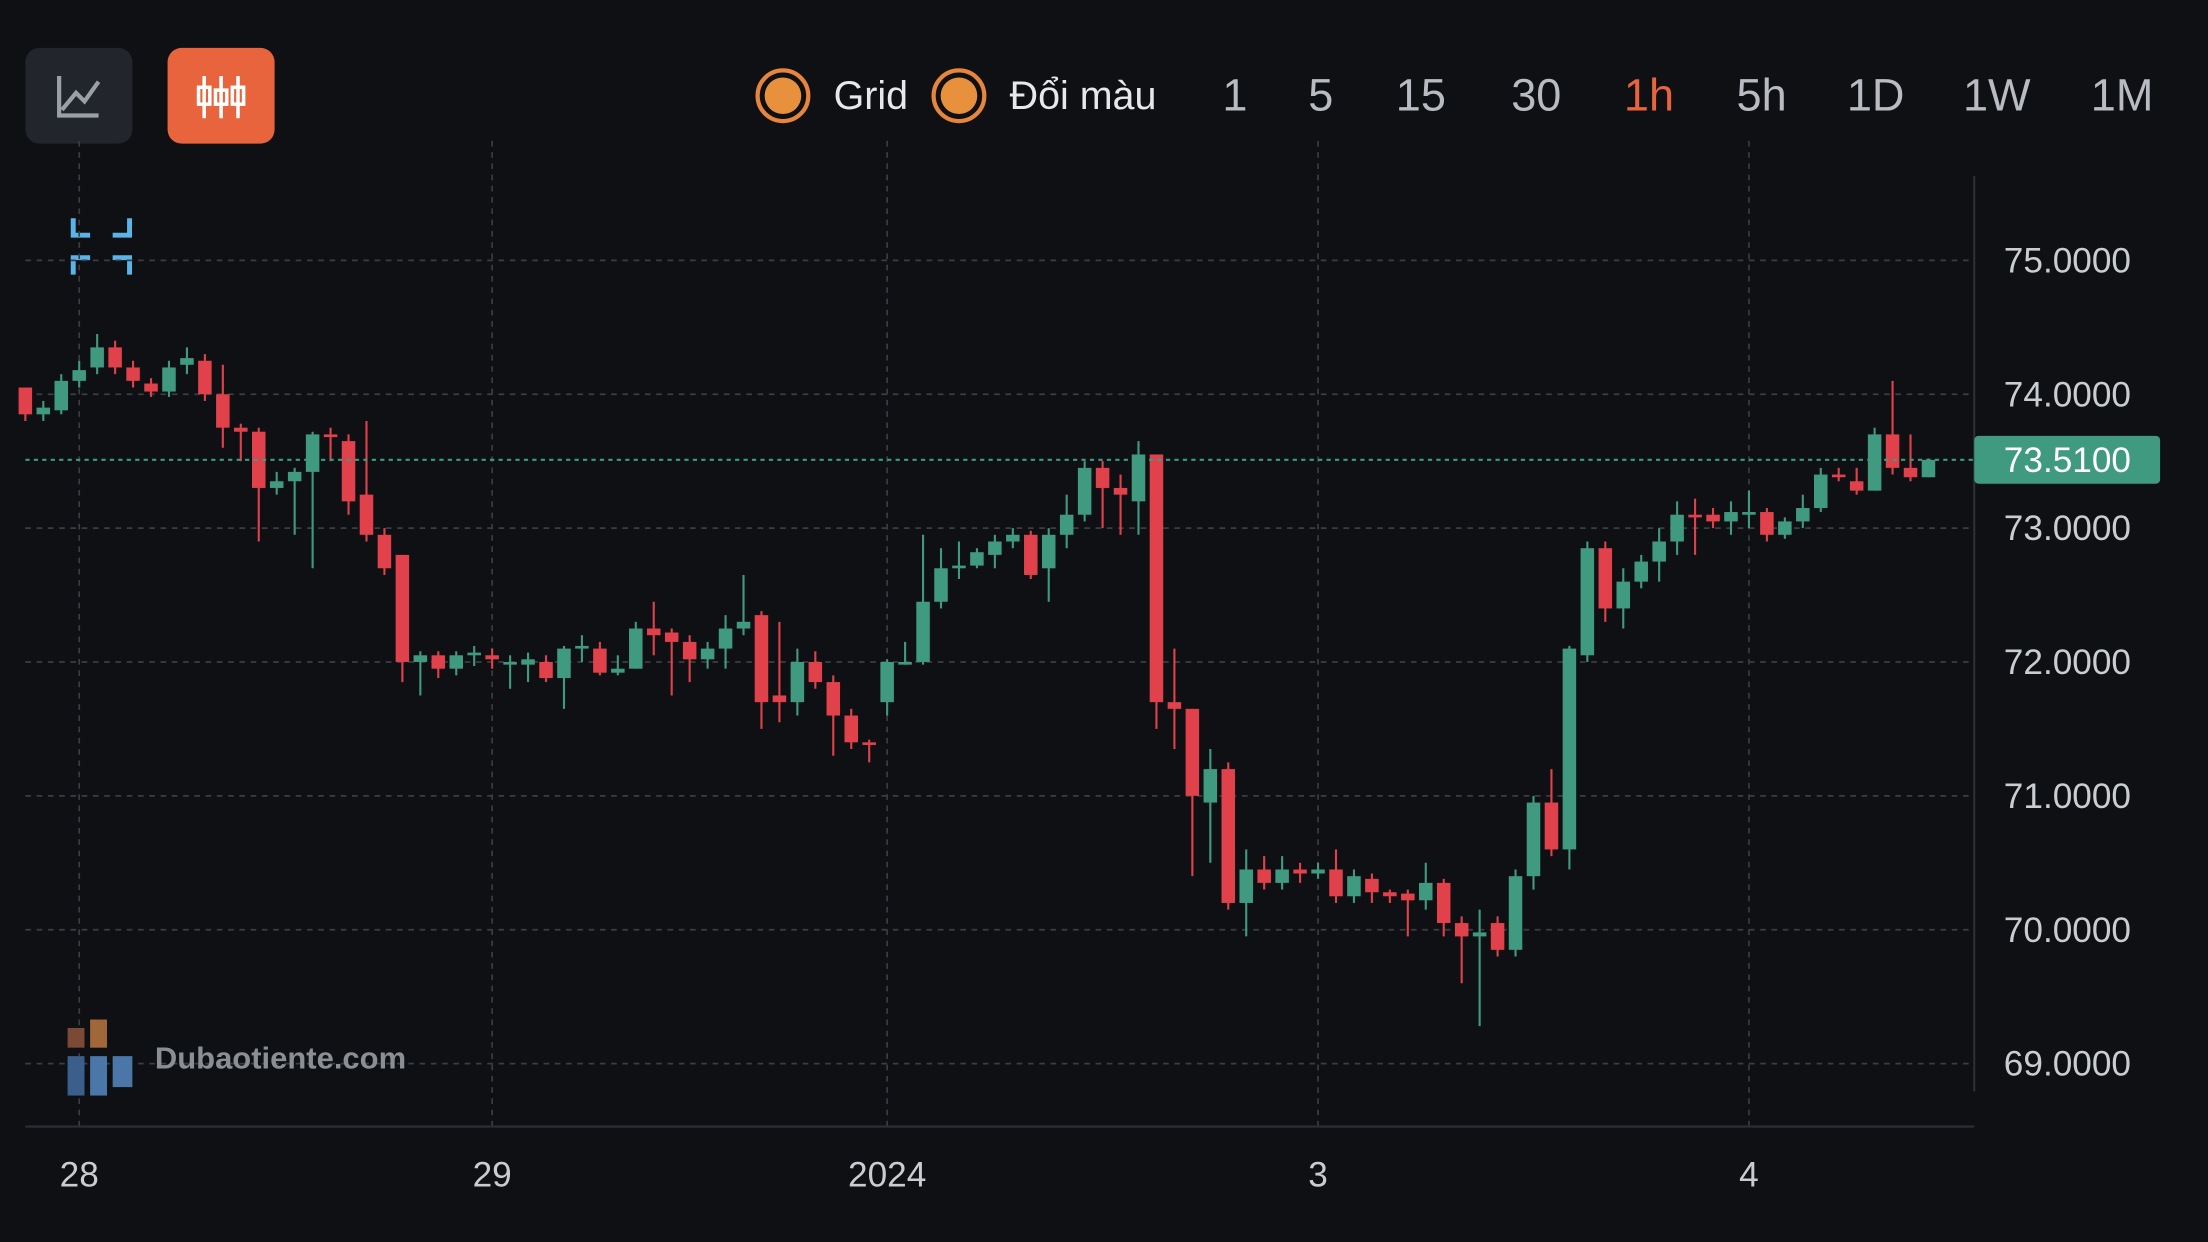 Image resolution: width=2208 pixels, height=1242 pixels. I want to click on y-tick-label: 70.0000, so click(2067, 930).